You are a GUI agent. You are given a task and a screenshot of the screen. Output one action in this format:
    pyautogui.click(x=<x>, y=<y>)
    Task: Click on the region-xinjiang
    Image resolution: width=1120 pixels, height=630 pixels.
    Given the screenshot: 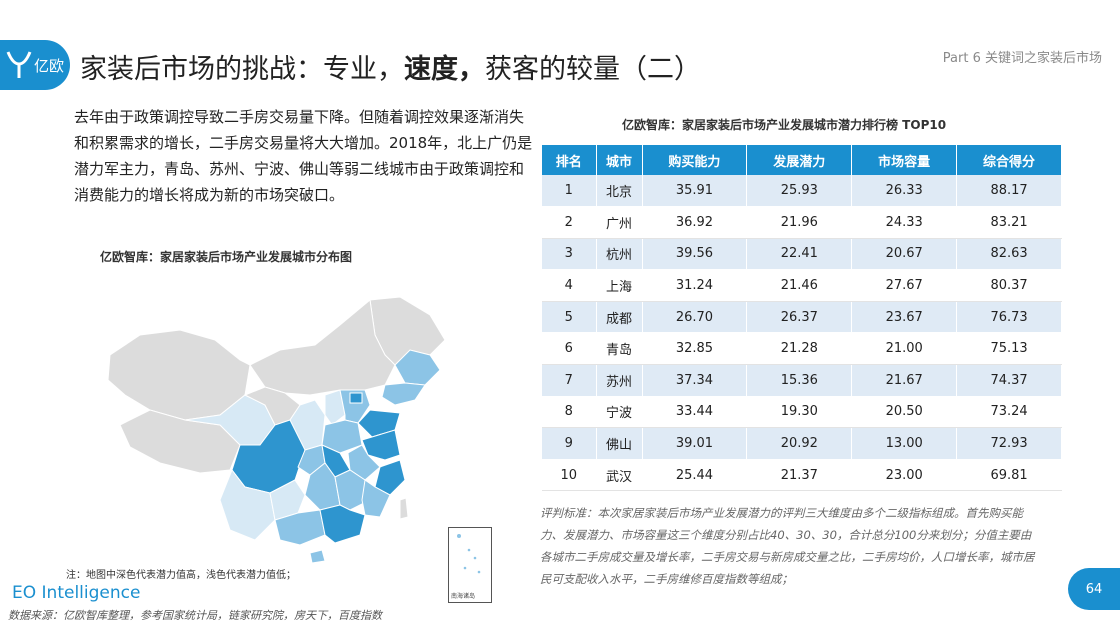 What is the action you would take?
    pyautogui.click(x=179, y=375)
    